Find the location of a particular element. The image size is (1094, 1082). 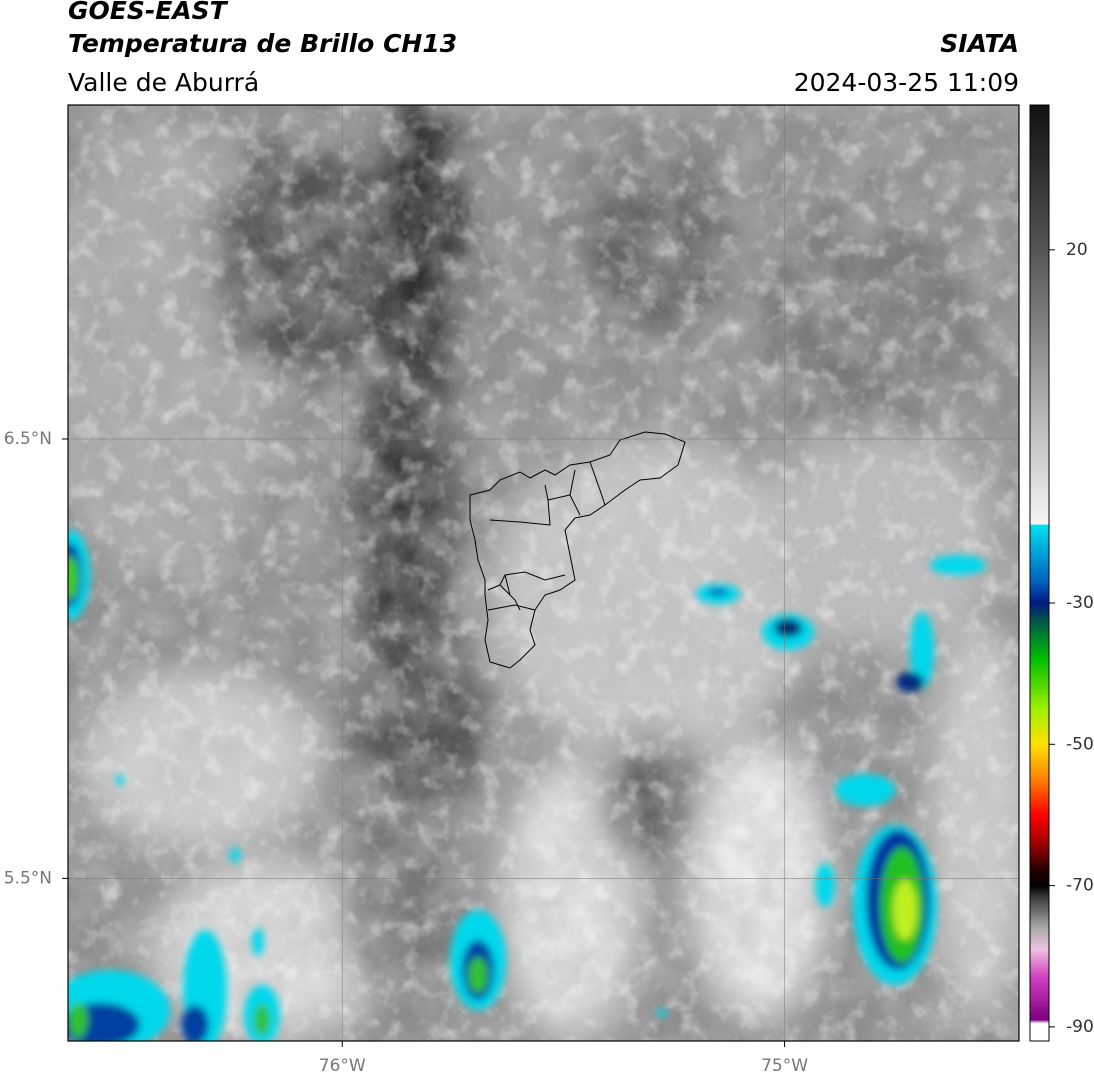

colorbar-tick-label: -50 is located at coordinates (1080, 744).